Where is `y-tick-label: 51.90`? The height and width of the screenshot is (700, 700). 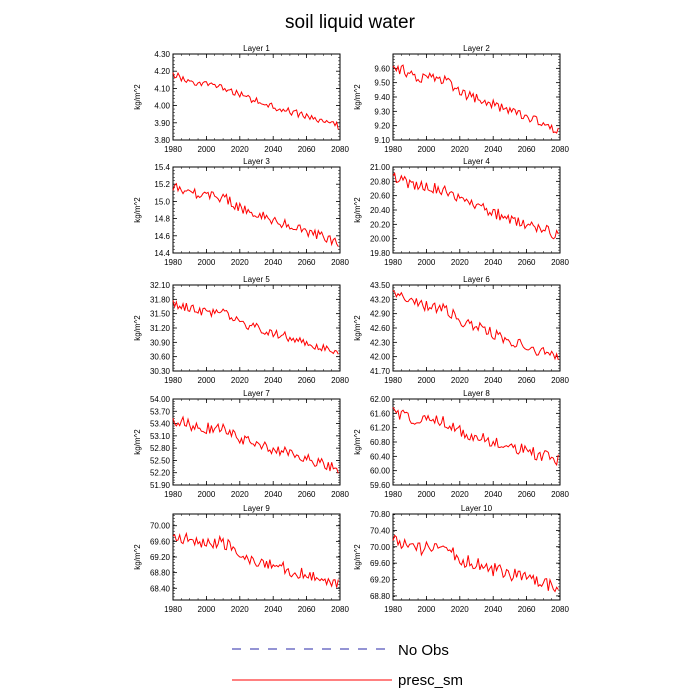
y-tick-label: 51.90 is located at coordinates (160, 485).